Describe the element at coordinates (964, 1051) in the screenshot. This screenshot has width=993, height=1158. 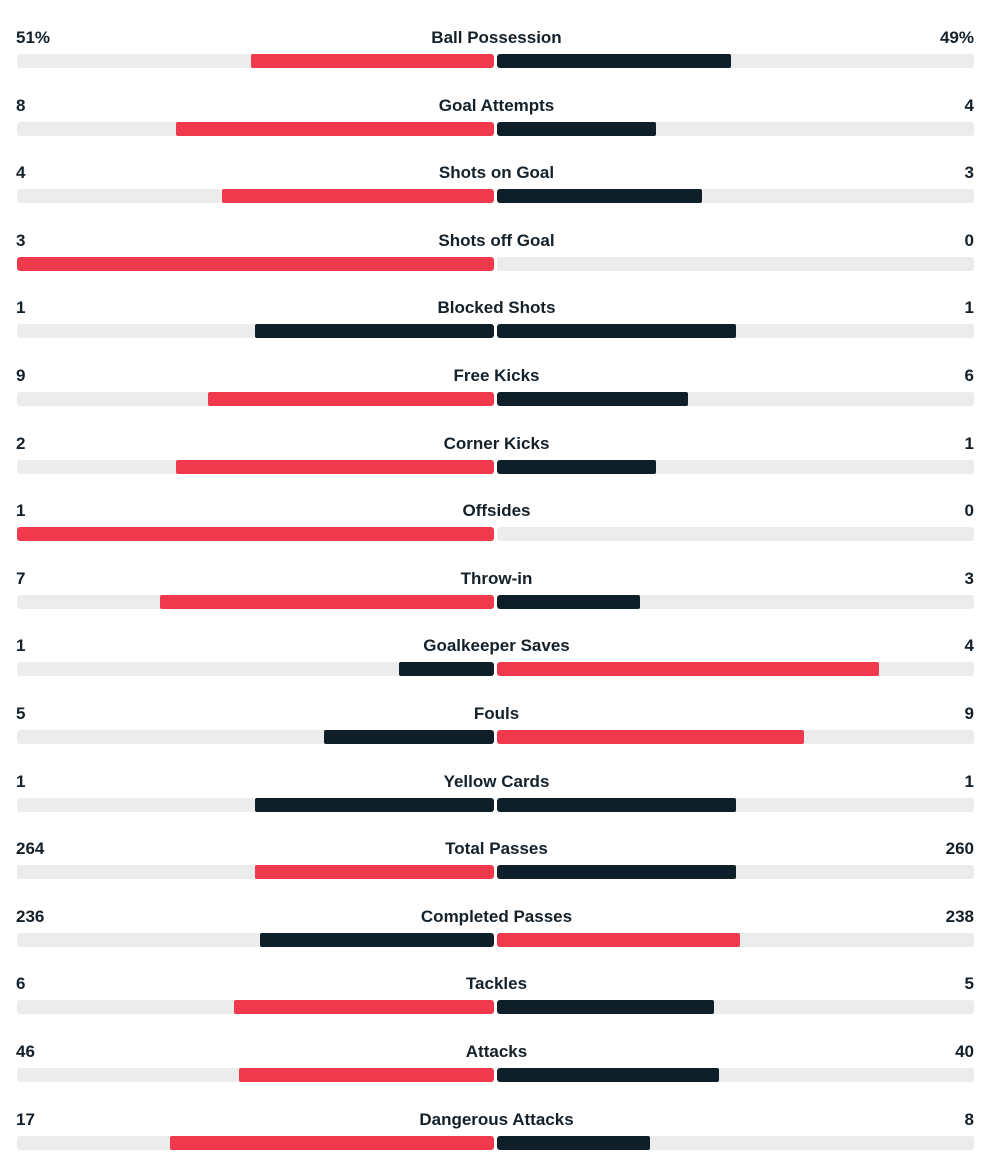
I see `away-value: 40` at that location.